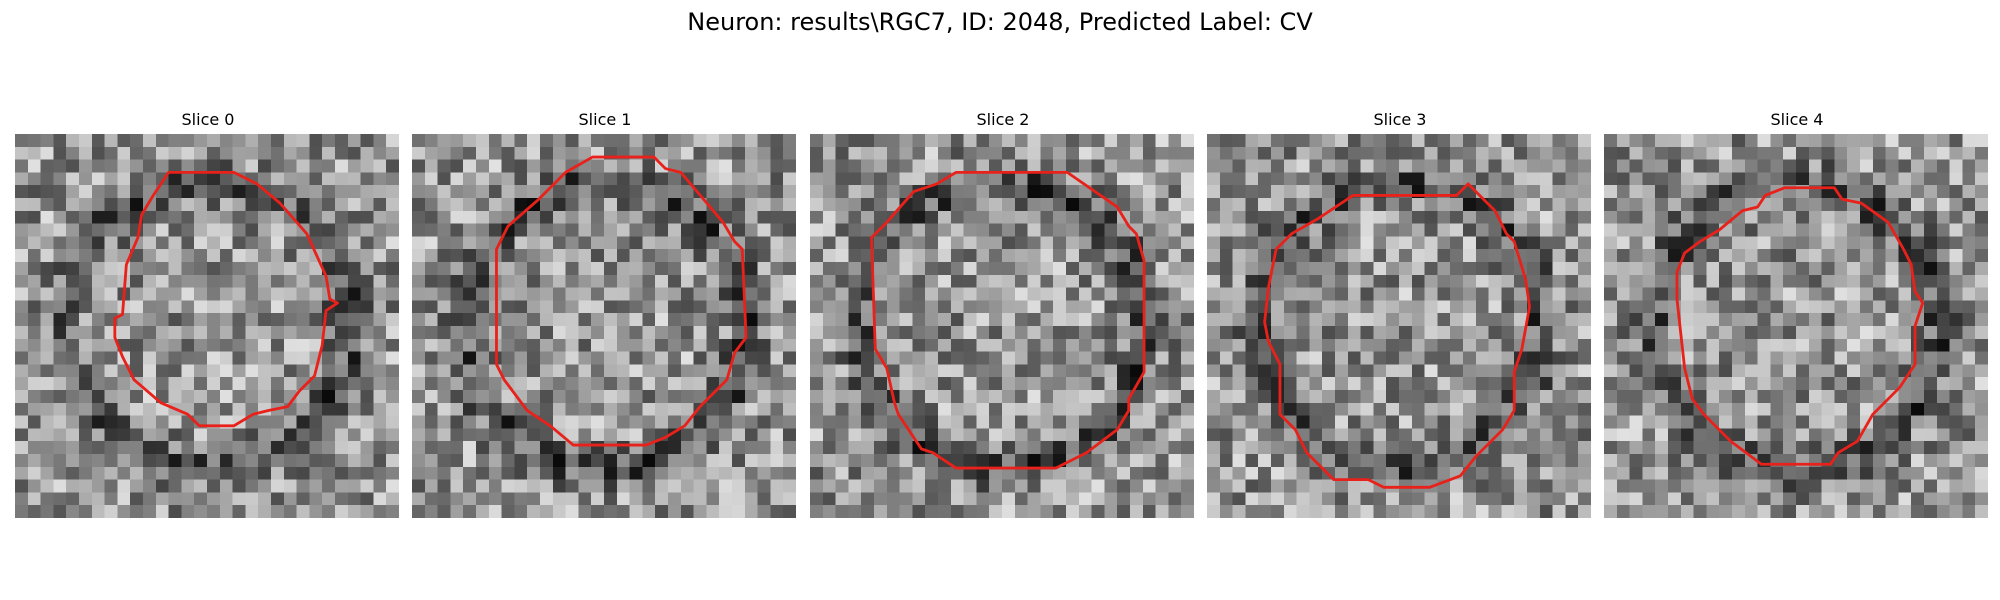 The image size is (2000, 600). I want to click on slice-panel-2: Slice 2, so click(1003, 314).